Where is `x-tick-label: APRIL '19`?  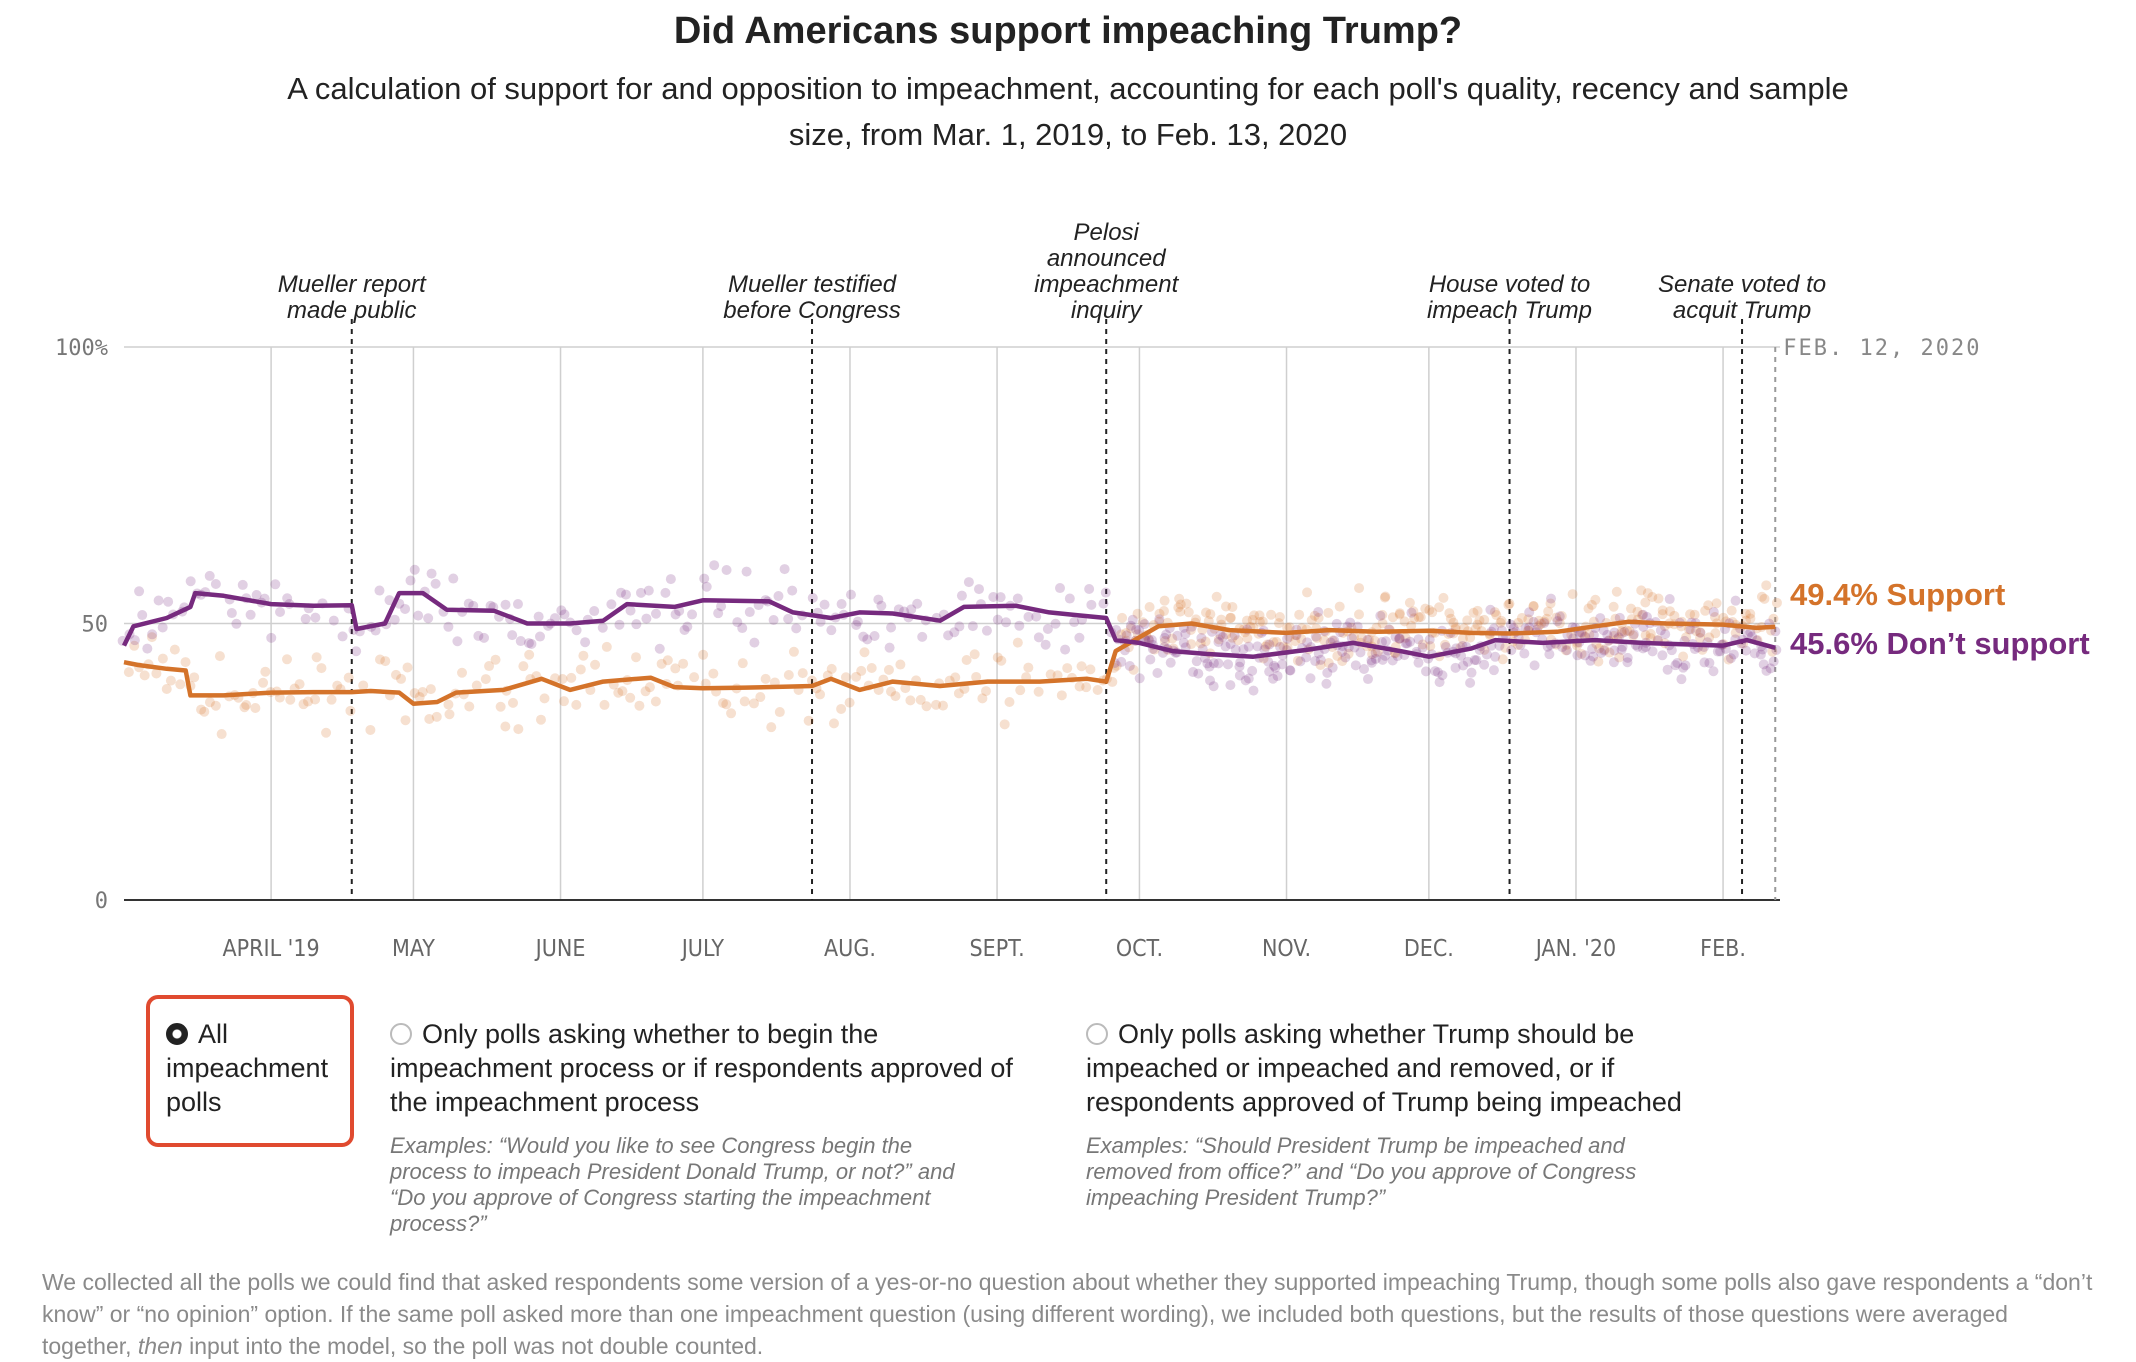
x-tick-label: APRIL '19 is located at coordinates (270, 949).